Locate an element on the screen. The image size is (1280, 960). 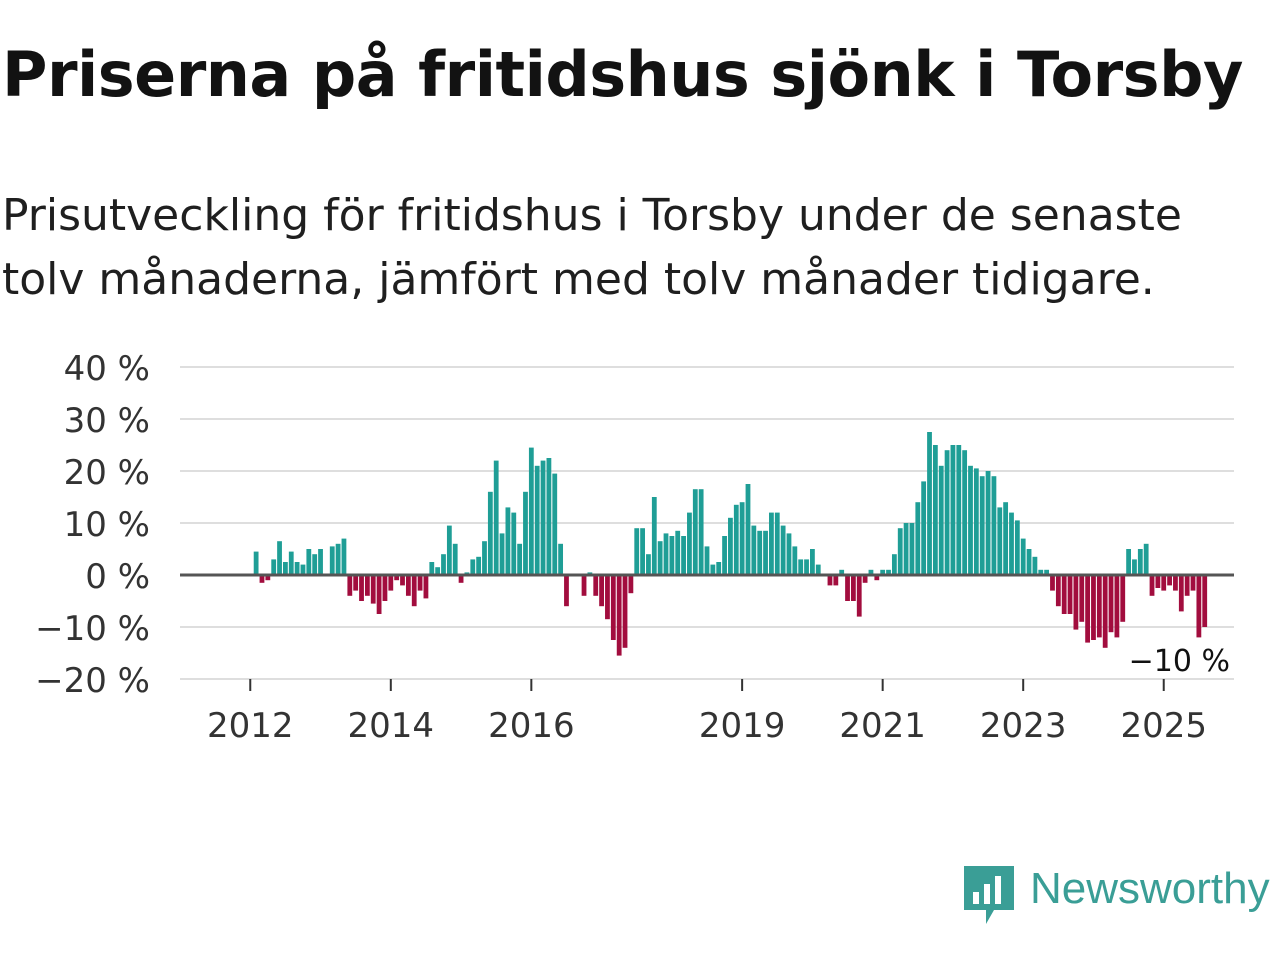
chart-title: Priserna på fritidshus sjönk i Torsby is located at coordinates (622, 74).